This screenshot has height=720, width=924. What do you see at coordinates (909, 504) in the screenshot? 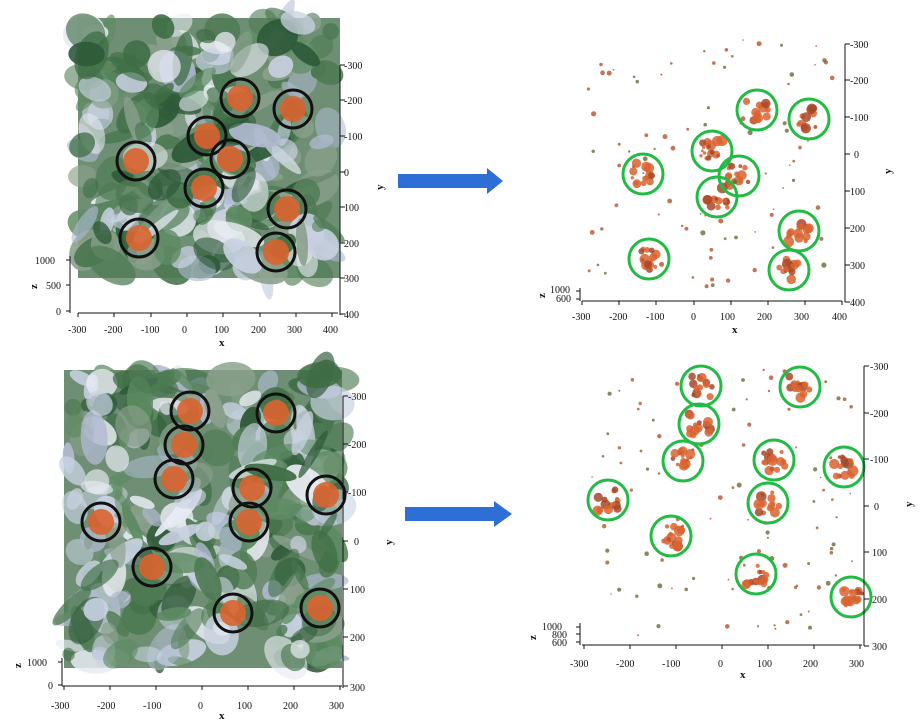
I see `y-axis-label: y` at bounding box center [909, 504].